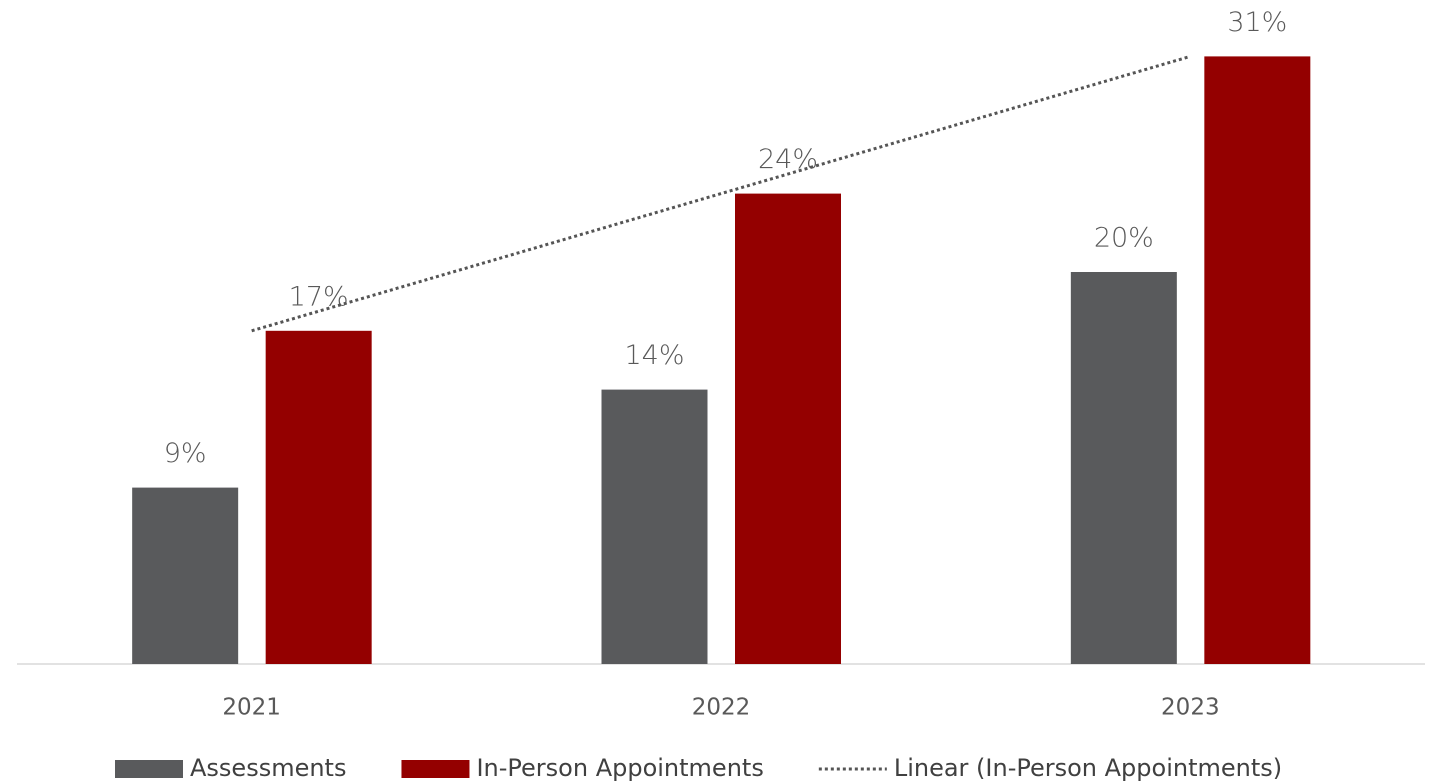 The height and width of the screenshot is (784, 1437). Describe the element at coordinates (1257, 22) in the screenshot. I see `data-label: 31%` at that location.